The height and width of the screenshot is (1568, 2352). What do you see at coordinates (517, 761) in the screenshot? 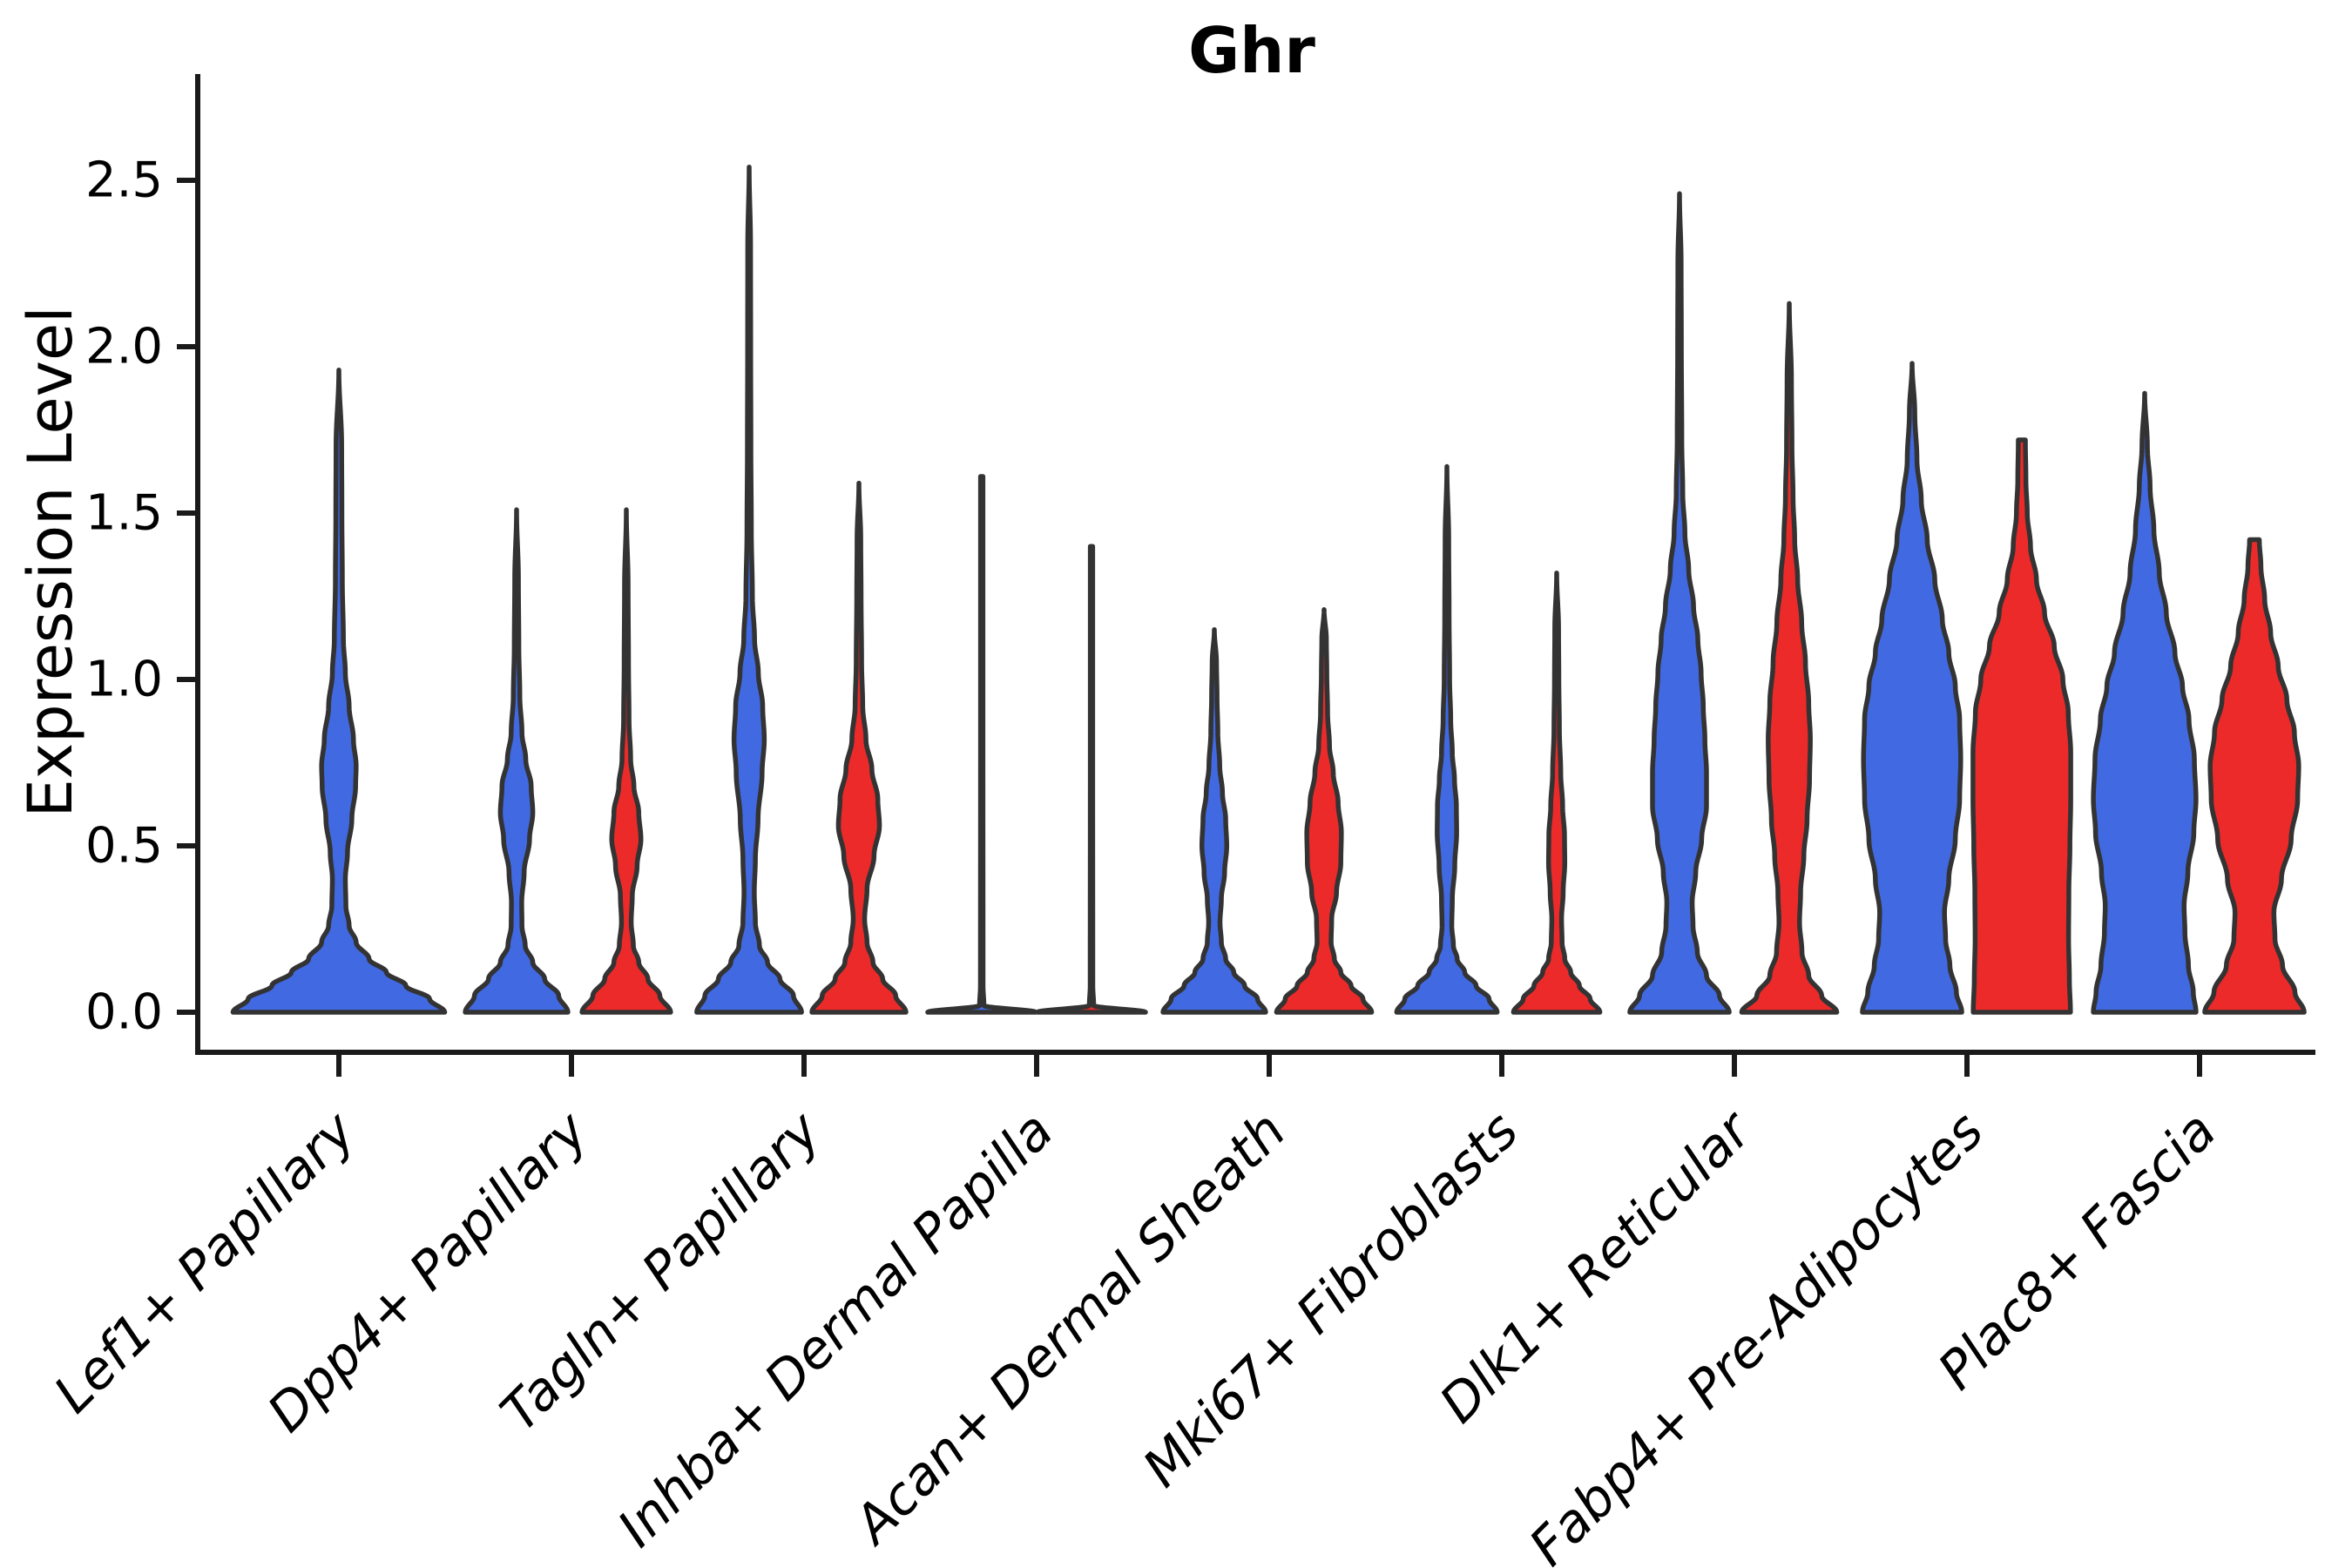
I see `violin-dpp4-papillary-blue` at bounding box center [517, 761].